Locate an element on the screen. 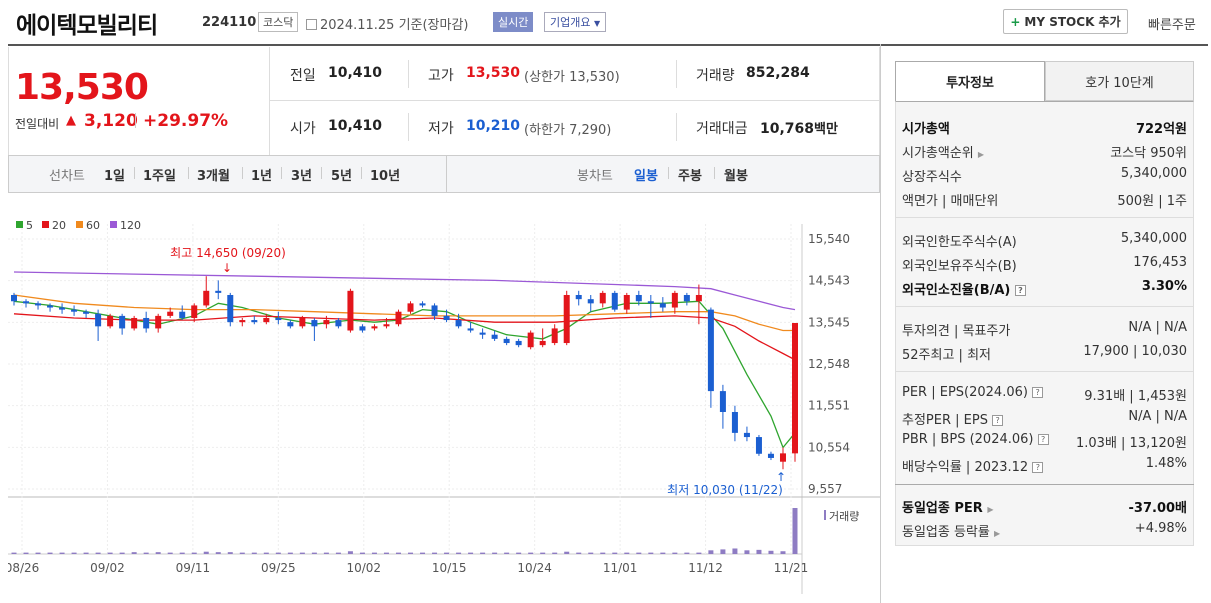 The width and height of the screenshot is (1211, 603). candle-daily: 일봉 is located at coordinates (646, 176).